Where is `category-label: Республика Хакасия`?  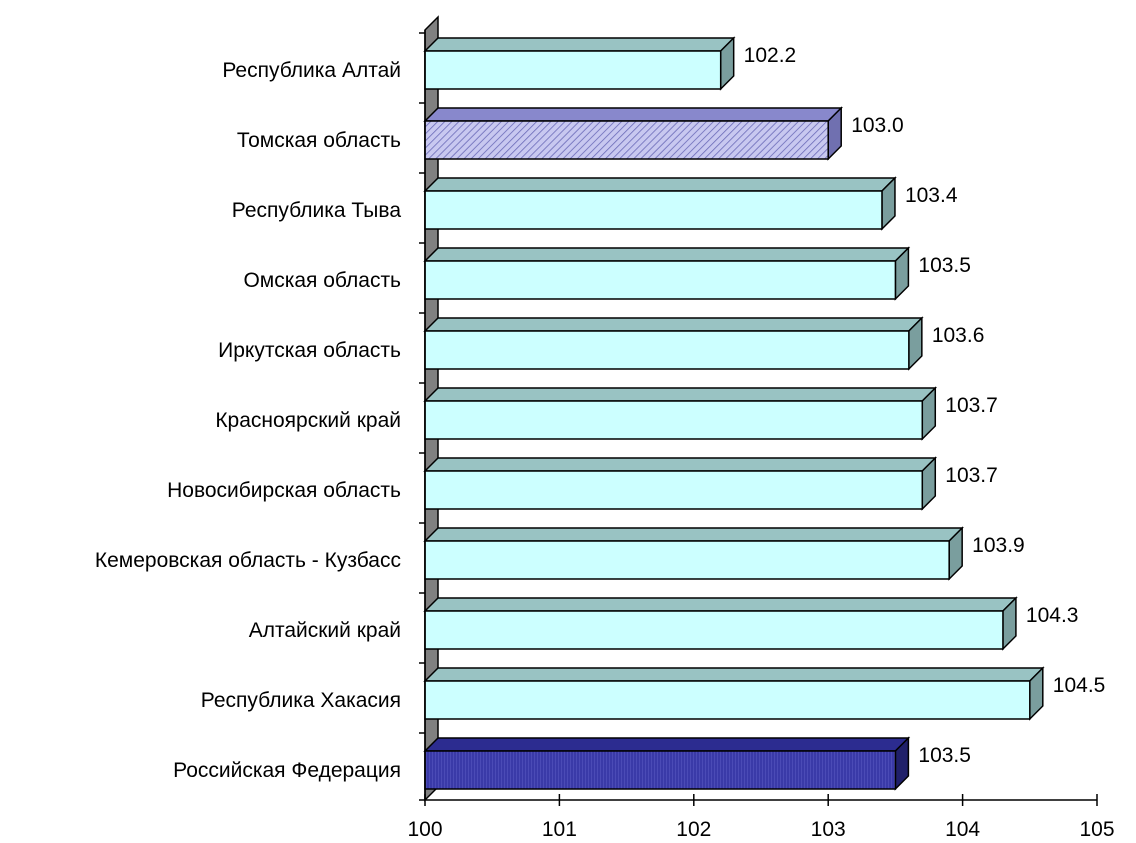
category-label: Республика Хакасия is located at coordinates (301, 700).